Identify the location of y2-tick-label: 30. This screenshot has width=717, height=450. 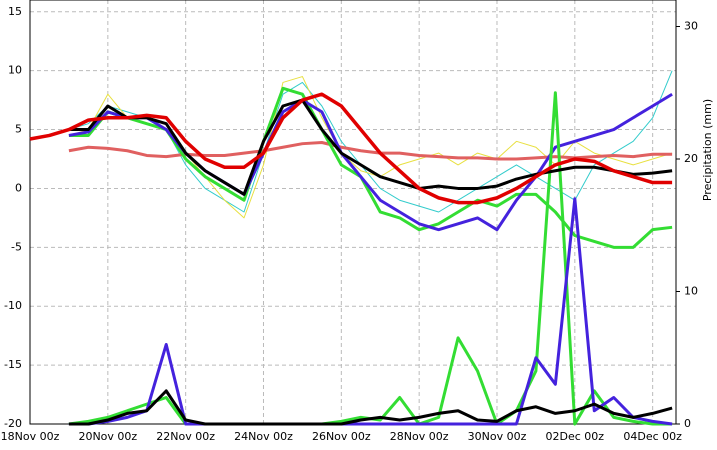
(691, 26).